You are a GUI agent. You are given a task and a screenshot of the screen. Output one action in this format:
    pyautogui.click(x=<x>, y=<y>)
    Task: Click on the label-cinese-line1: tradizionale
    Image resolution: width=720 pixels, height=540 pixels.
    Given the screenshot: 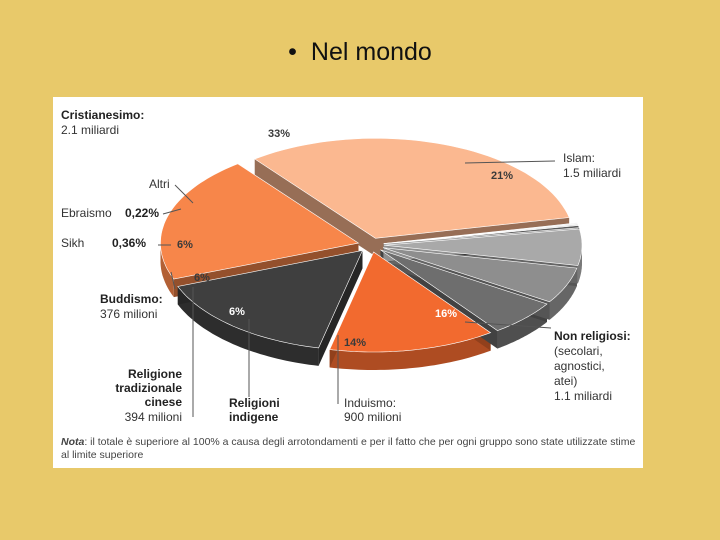 What is the action you would take?
    pyautogui.click(x=148, y=388)
    